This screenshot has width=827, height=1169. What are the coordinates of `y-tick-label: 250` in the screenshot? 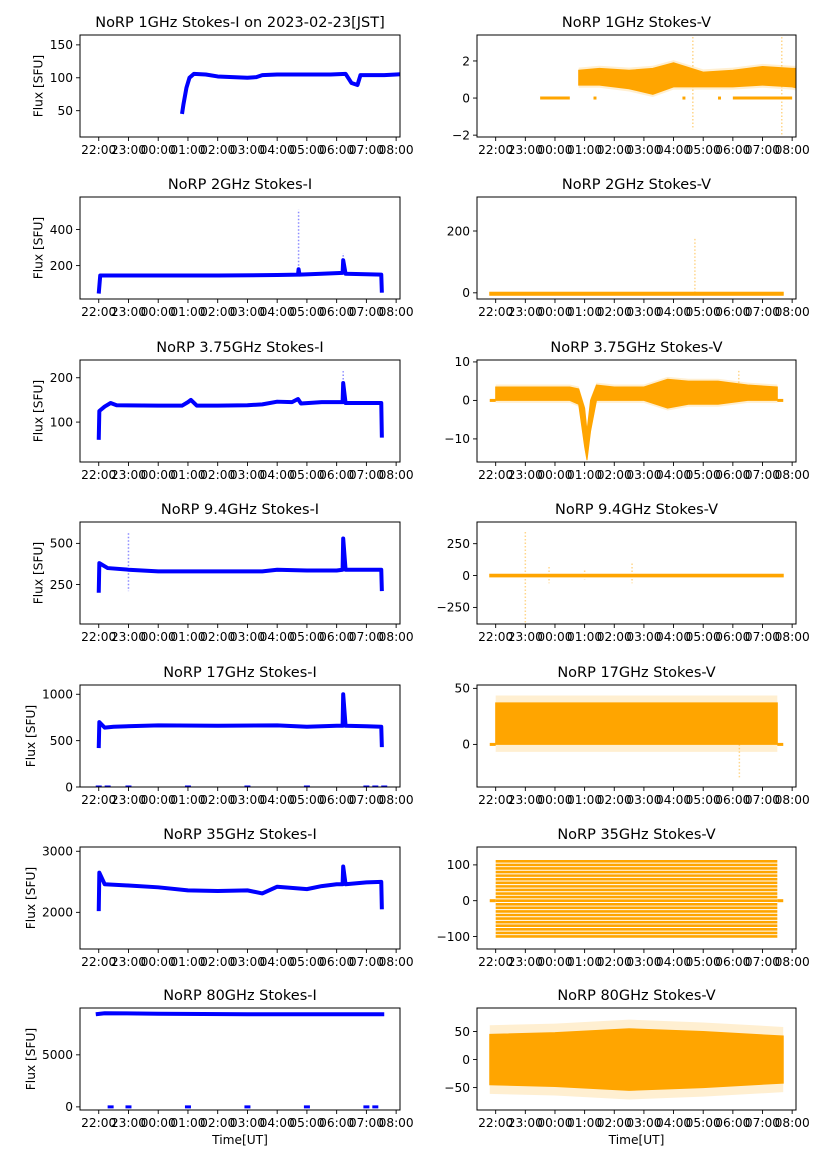 It's located at (458, 544).